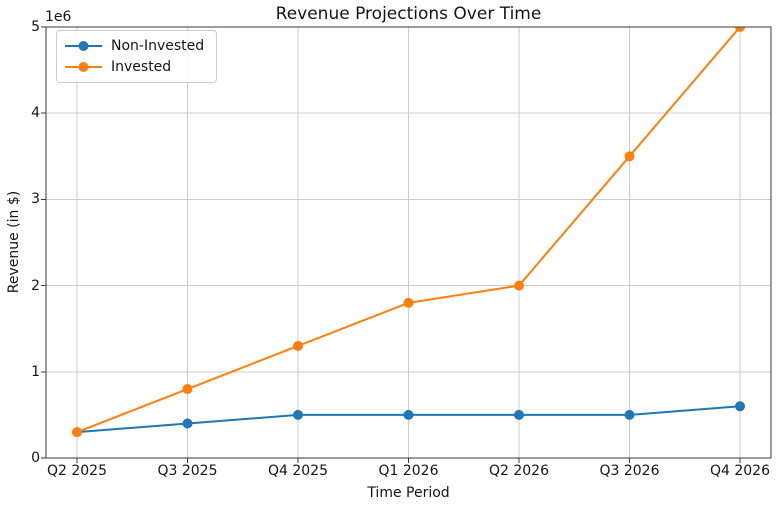 The height and width of the screenshot is (510, 780). Describe the element at coordinates (141, 67) in the screenshot. I see `legend-item-label: Invested` at that location.